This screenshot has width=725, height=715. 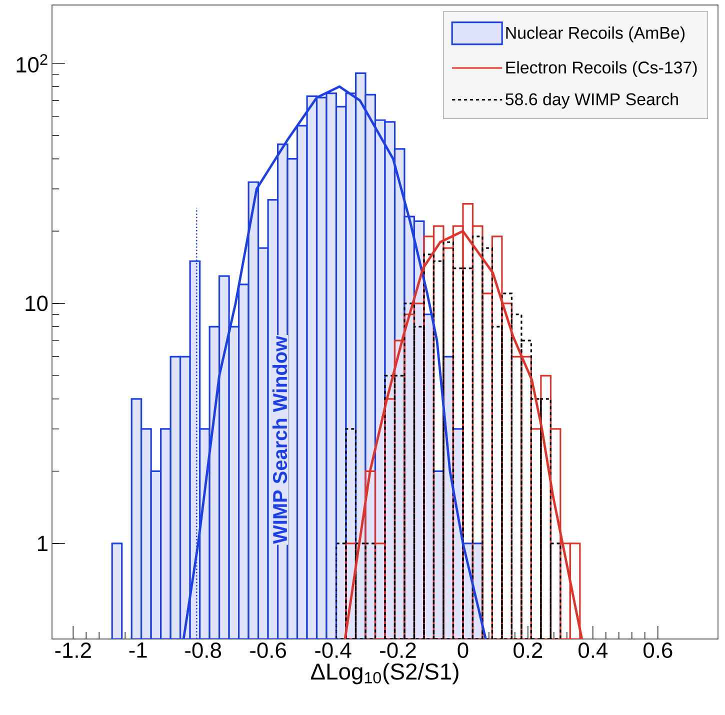 What do you see at coordinates (268, 650) in the screenshot?
I see `x-tick-label: -0.6` at bounding box center [268, 650].